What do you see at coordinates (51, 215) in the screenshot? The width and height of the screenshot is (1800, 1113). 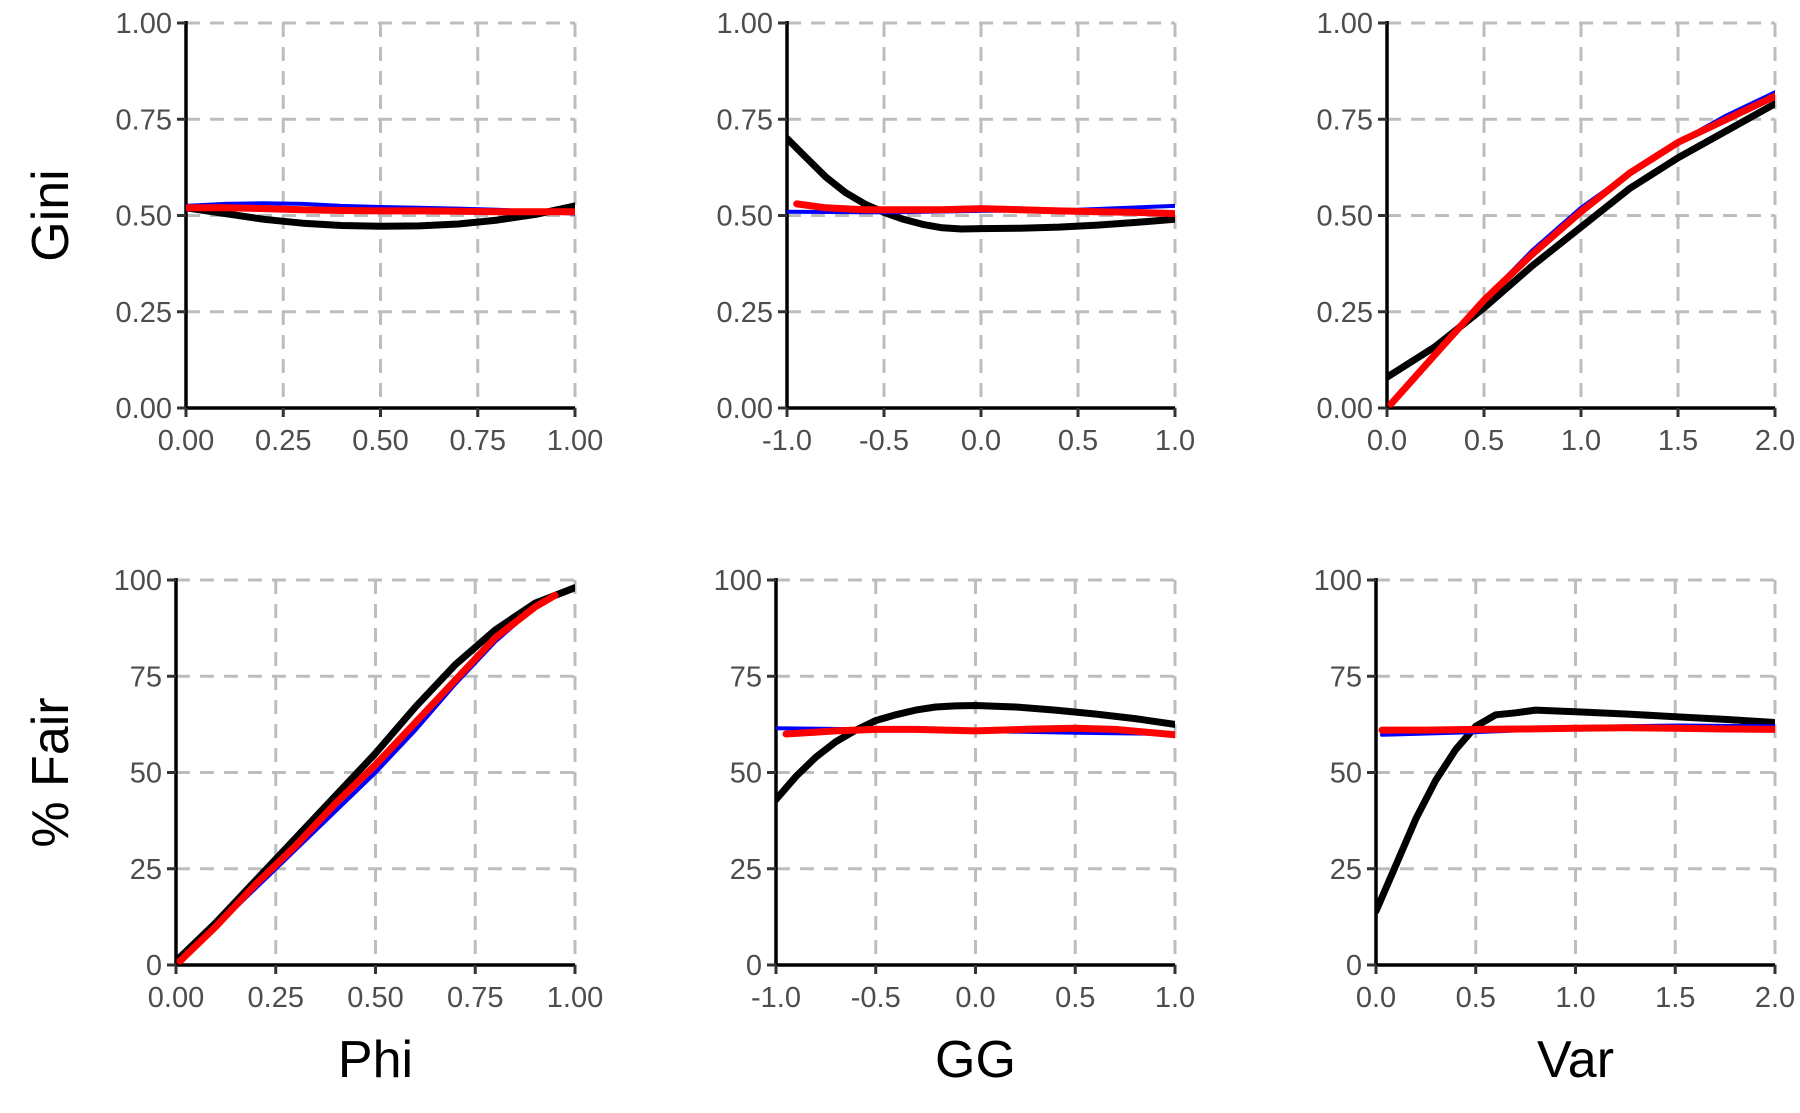 I see `y-axis-title: Gini` at bounding box center [51, 215].